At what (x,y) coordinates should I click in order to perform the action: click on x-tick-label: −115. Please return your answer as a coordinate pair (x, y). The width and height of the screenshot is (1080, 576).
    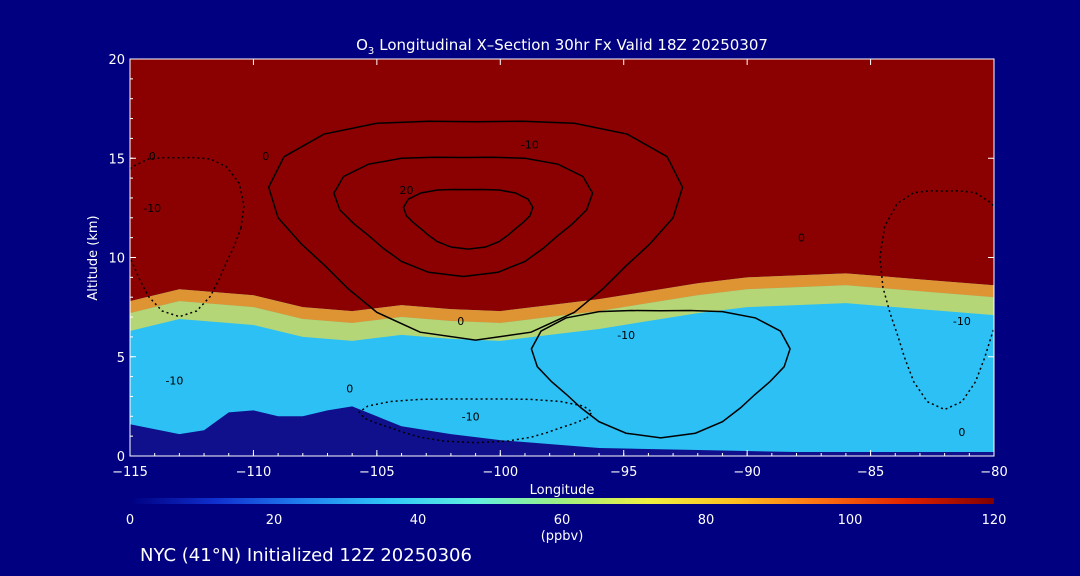
    Looking at the image, I should click on (130, 472).